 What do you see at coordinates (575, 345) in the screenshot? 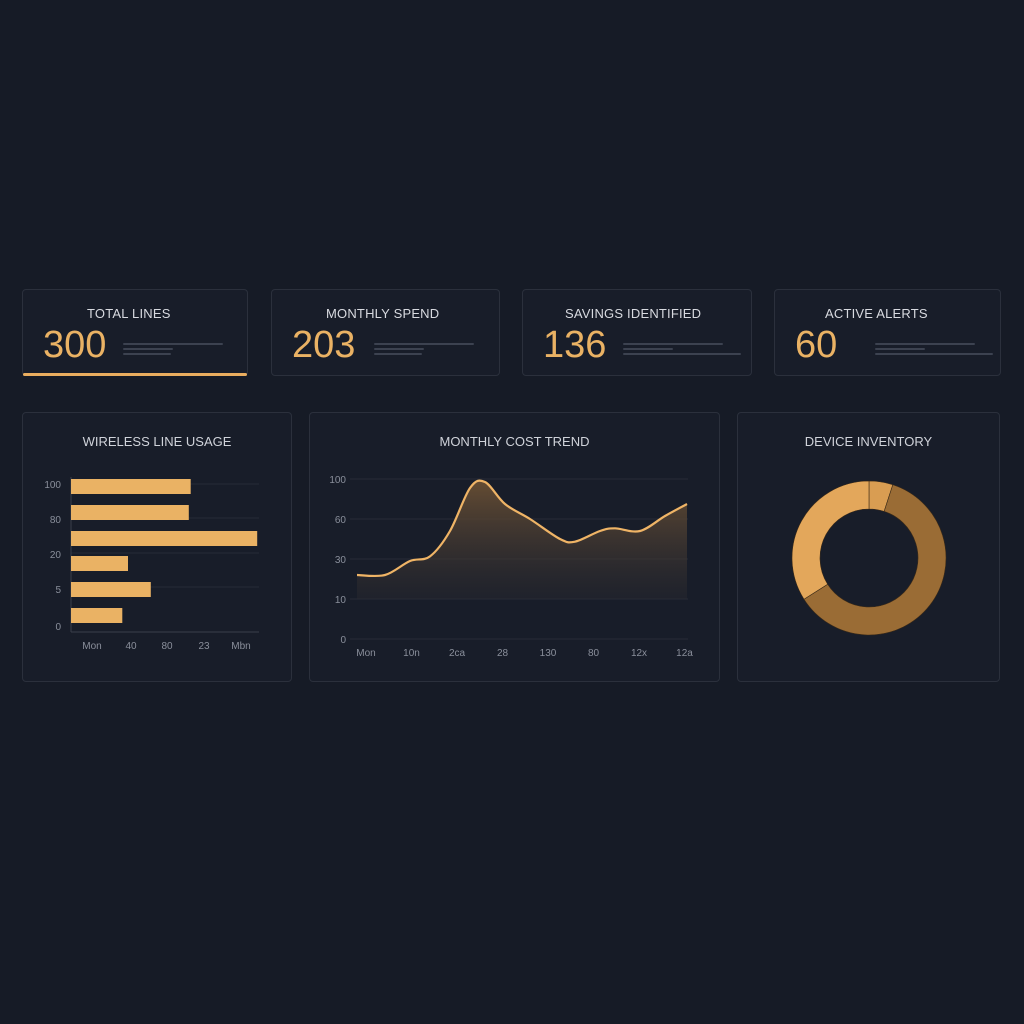
I see `kpi-value: 136` at bounding box center [575, 345].